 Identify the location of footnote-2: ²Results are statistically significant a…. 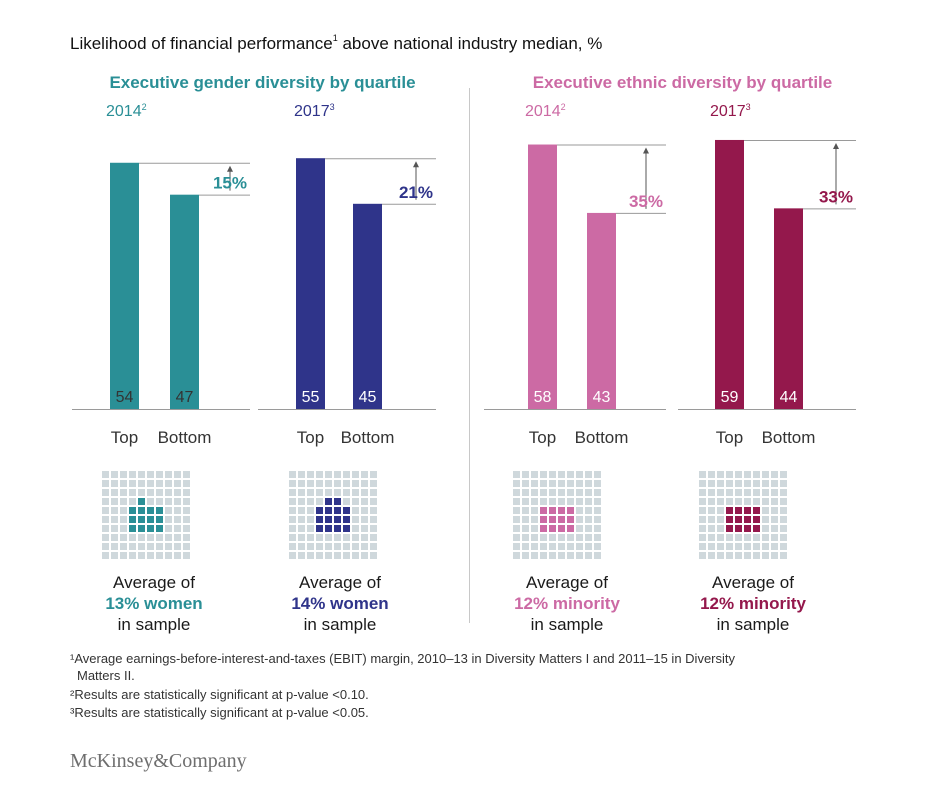
(219, 694).